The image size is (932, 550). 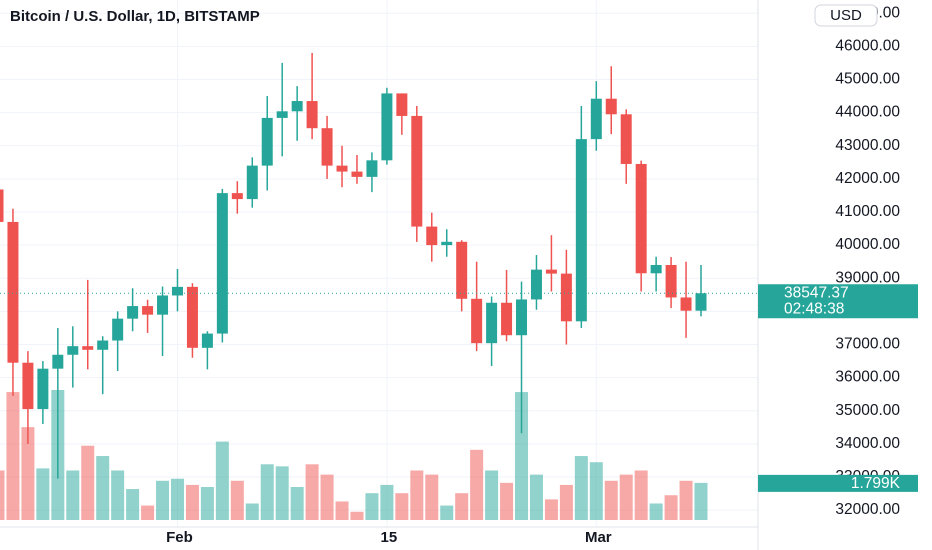 I want to click on x-tick-label: Mar, so click(x=598, y=537).